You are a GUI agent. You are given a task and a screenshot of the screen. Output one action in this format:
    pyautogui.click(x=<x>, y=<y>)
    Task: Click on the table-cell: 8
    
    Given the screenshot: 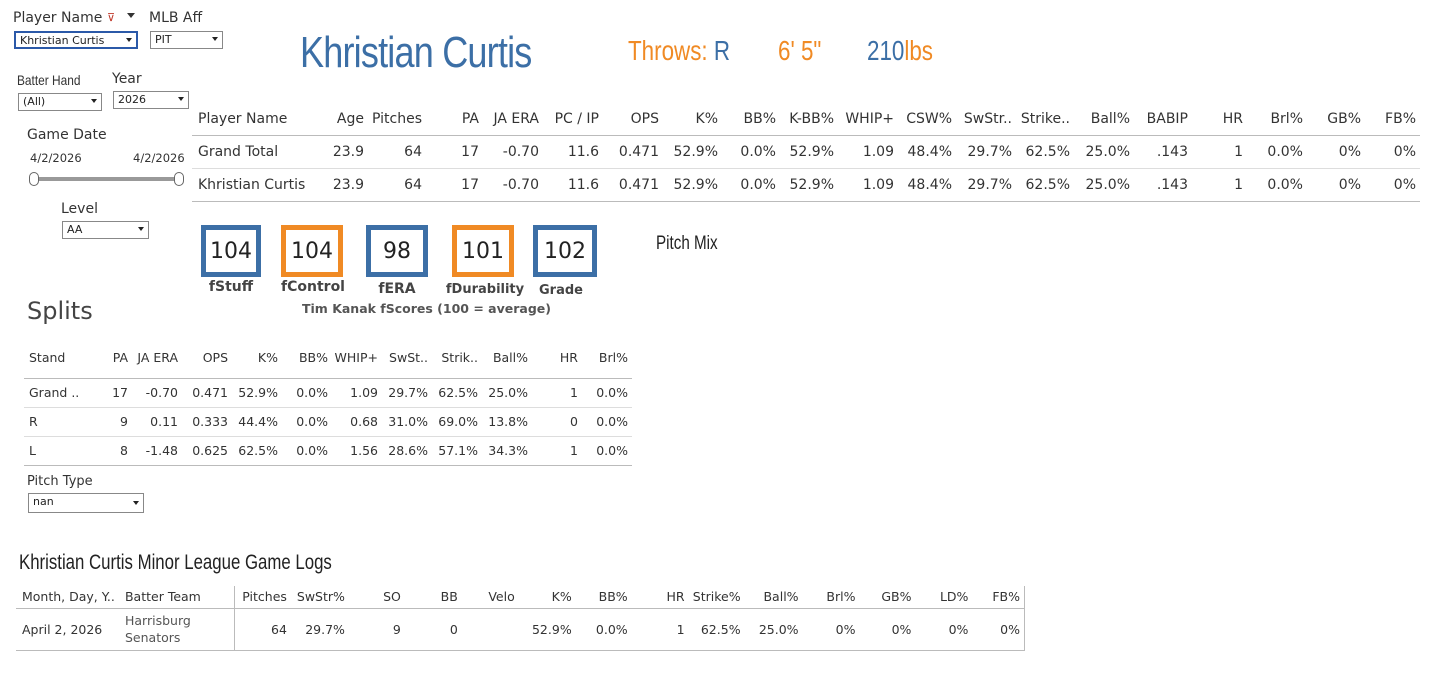 What is the action you would take?
    pyautogui.click(x=124, y=450)
    